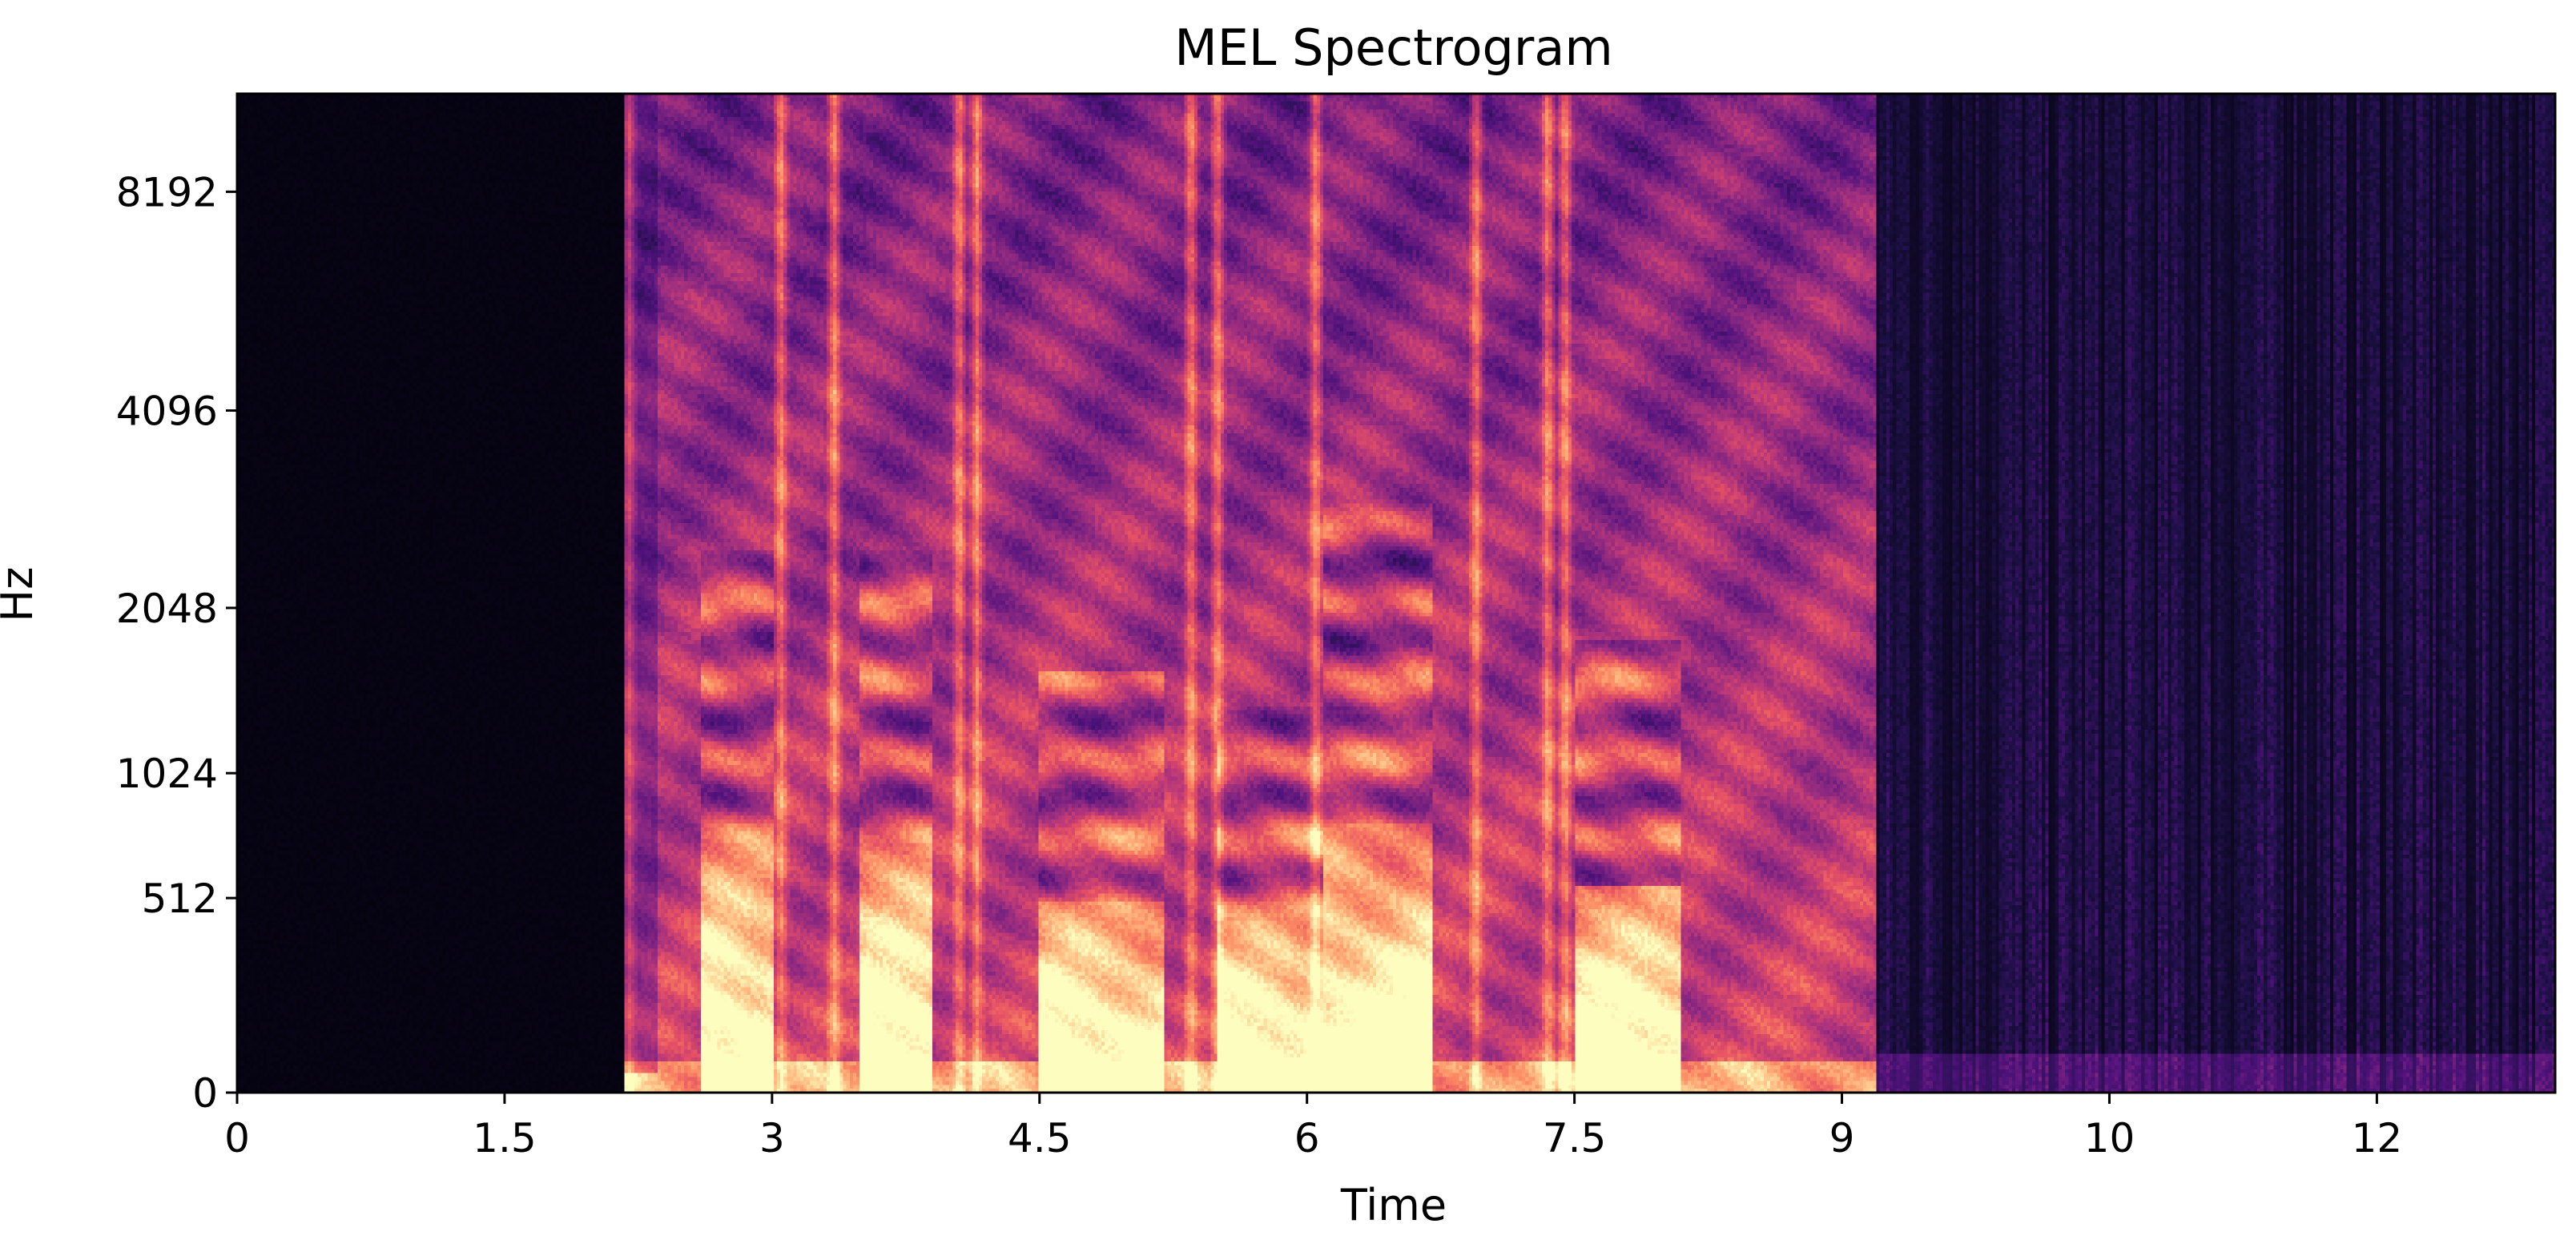  I want to click on x-tick-label: 0, so click(237, 1138).